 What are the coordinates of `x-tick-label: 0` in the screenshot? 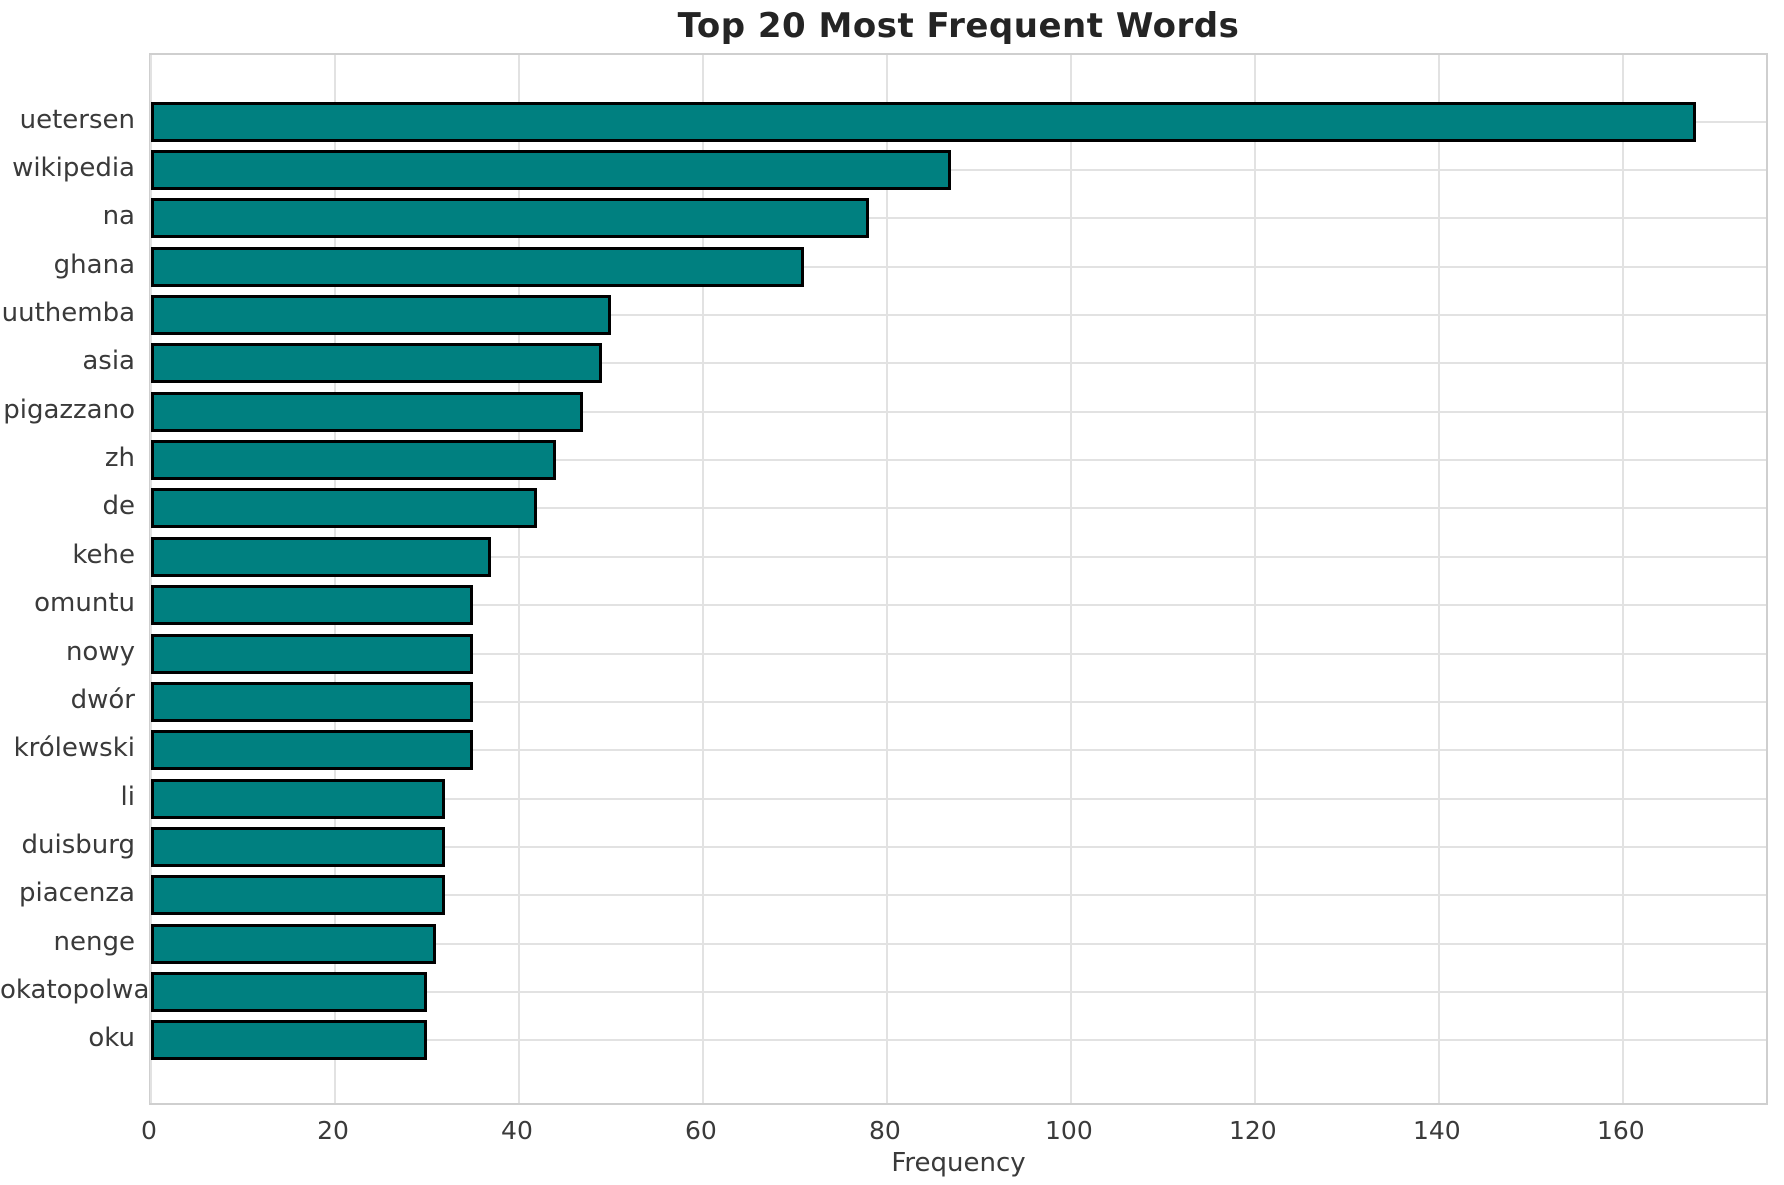 It's located at (149, 1130).